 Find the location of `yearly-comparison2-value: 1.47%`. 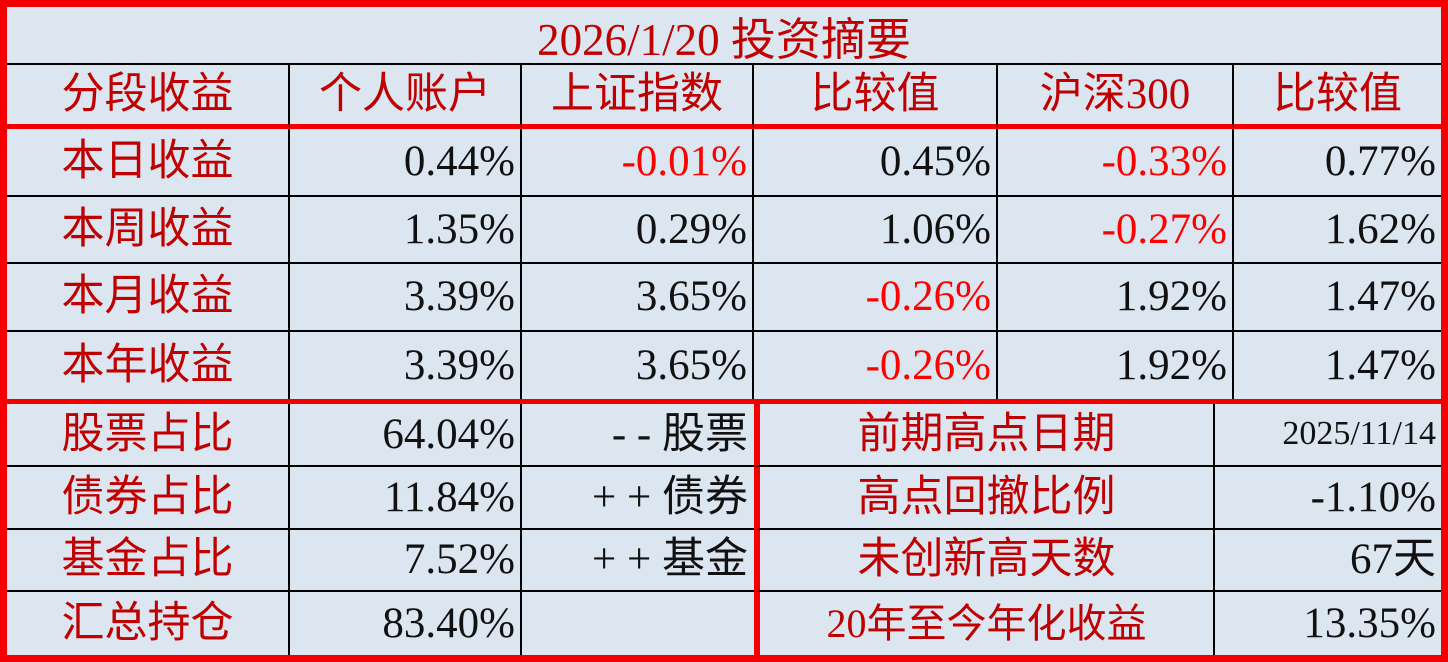

yearly-comparison2-value: 1.47% is located at coordinates (1380, 365).